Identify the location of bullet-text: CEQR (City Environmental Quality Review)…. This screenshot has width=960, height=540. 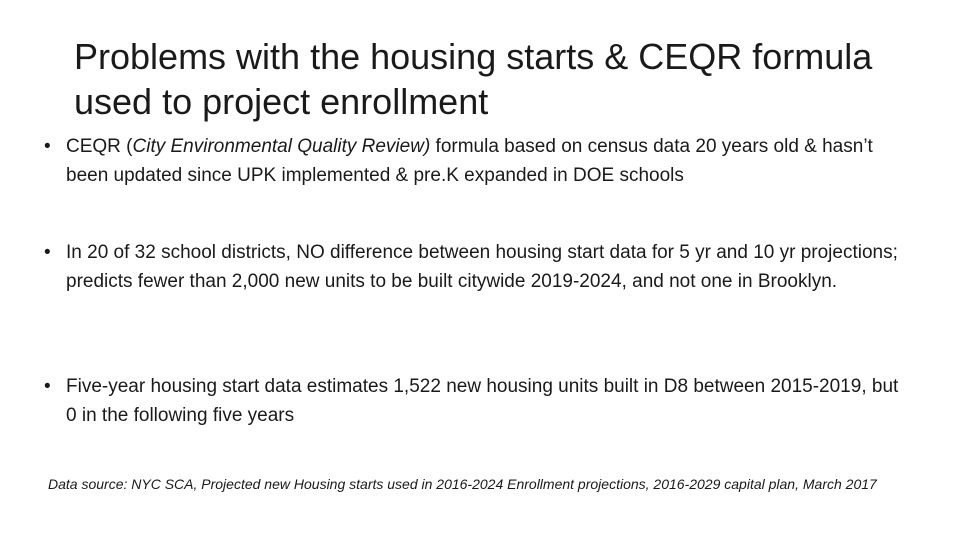
(485, 161).